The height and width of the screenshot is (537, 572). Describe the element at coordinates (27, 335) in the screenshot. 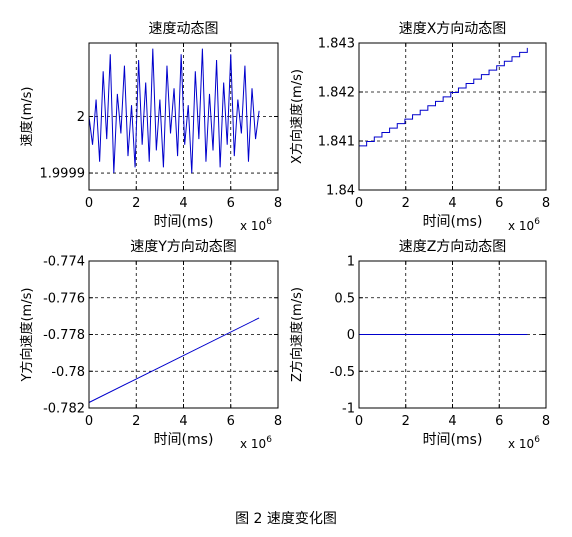

I see `y-axis-label: Y方向速度(m/s)` at that location.